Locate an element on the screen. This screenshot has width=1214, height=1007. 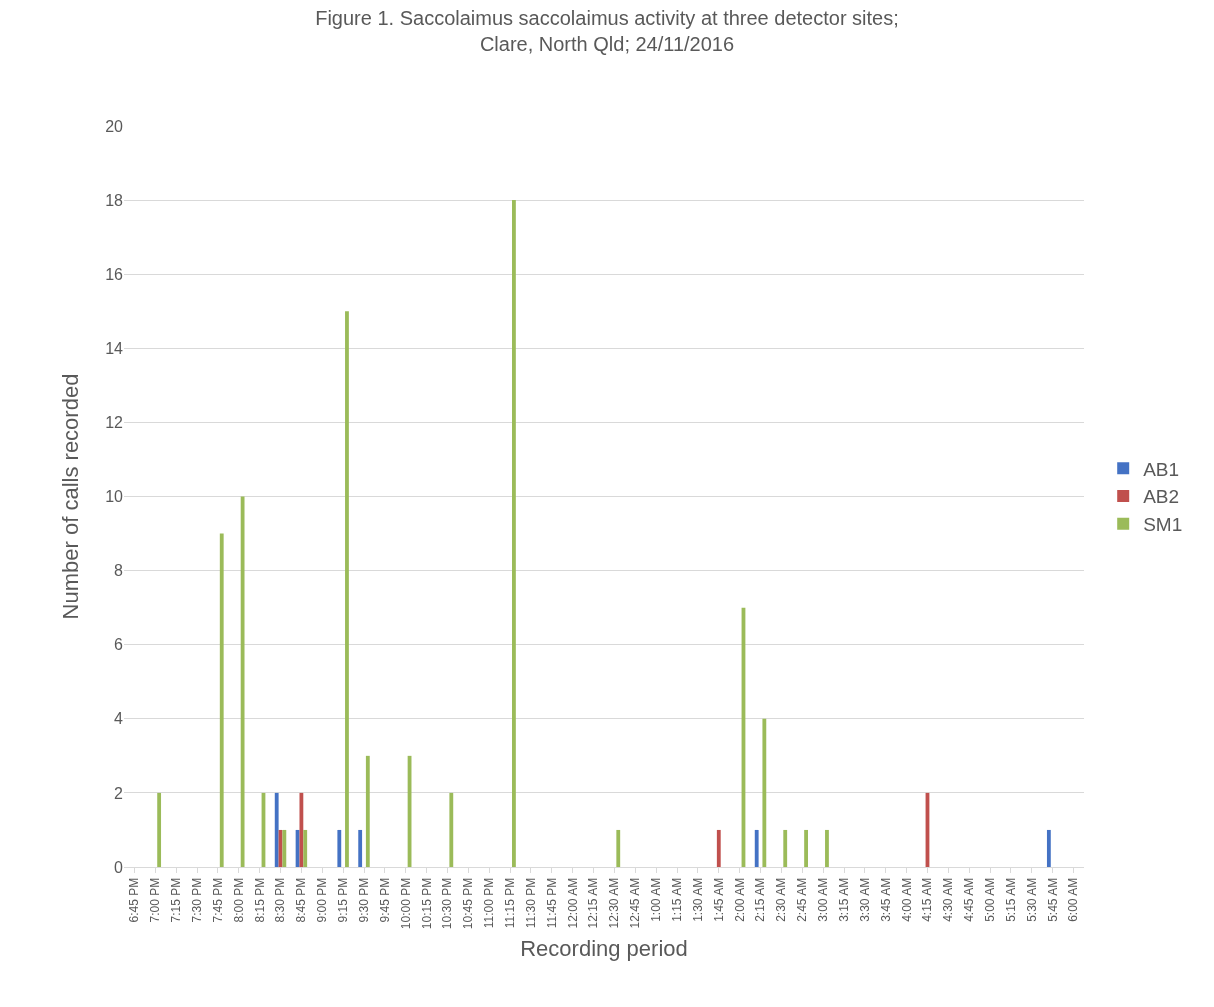
x-axis-title: Recording period is located at coordinates (604, 949).